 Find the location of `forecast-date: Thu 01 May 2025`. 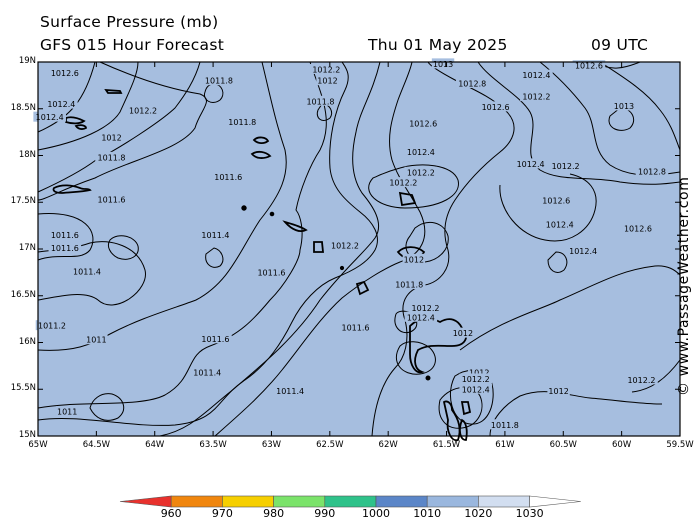

forecast-date: Thu 01 May 2025 is located at coordinates (438, 45).